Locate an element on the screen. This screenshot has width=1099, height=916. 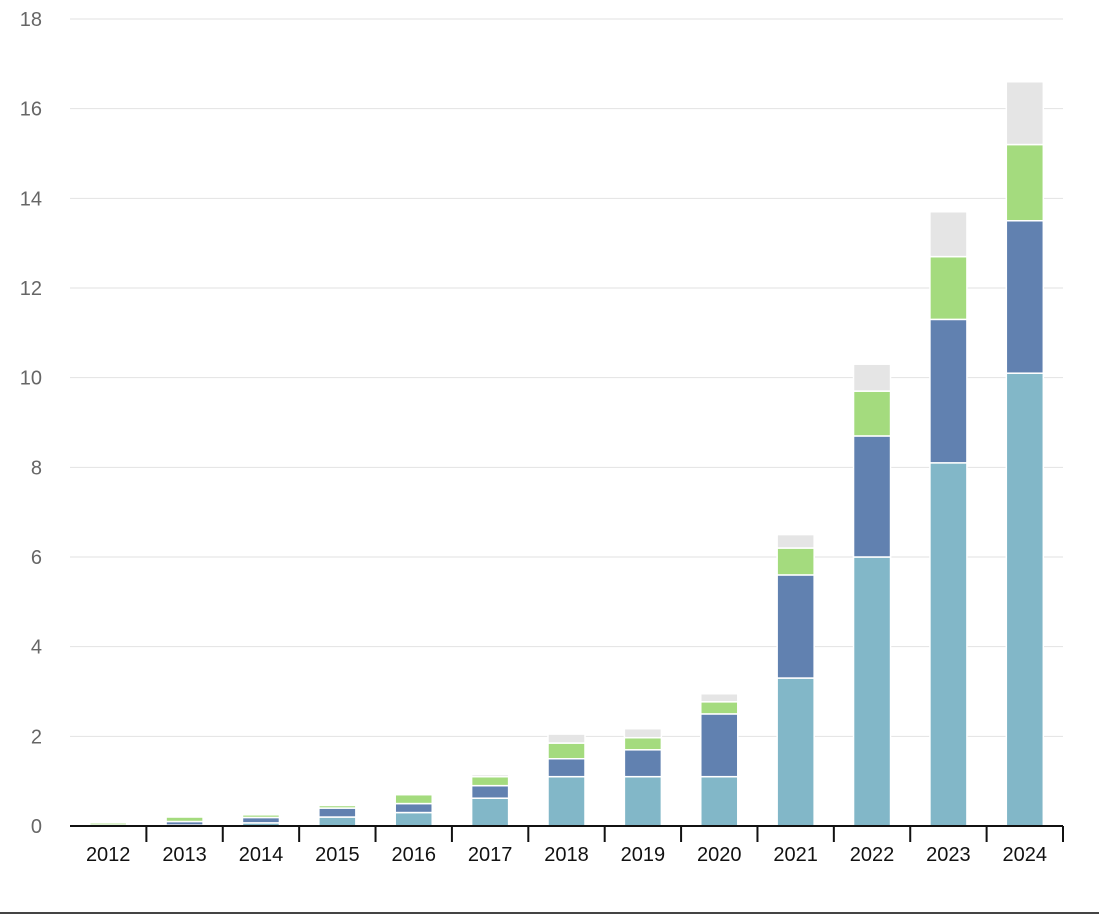
x-tick-label: 2017 is located at coordinates (490, 855).